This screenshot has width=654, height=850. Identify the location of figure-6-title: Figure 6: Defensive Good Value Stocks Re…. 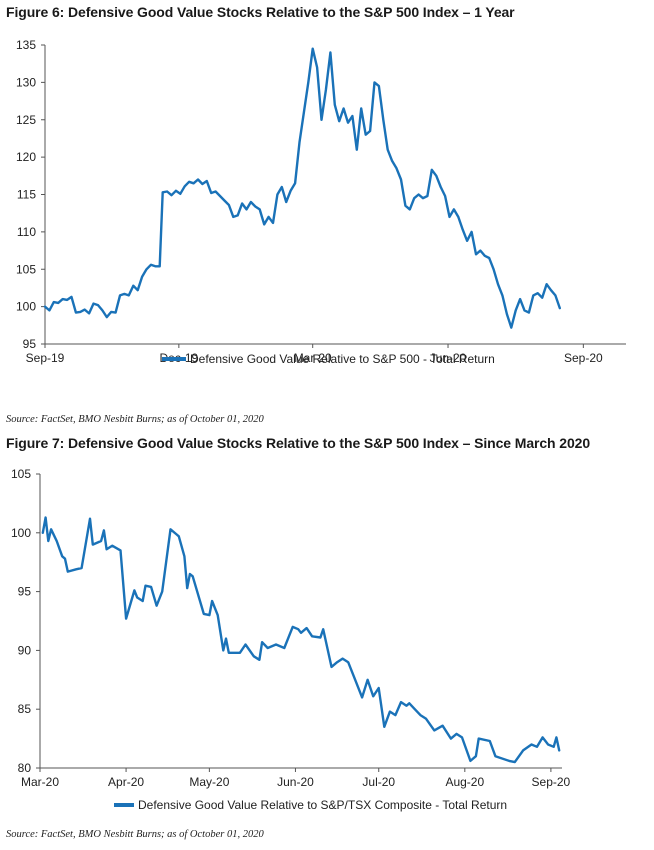
(260, 12).